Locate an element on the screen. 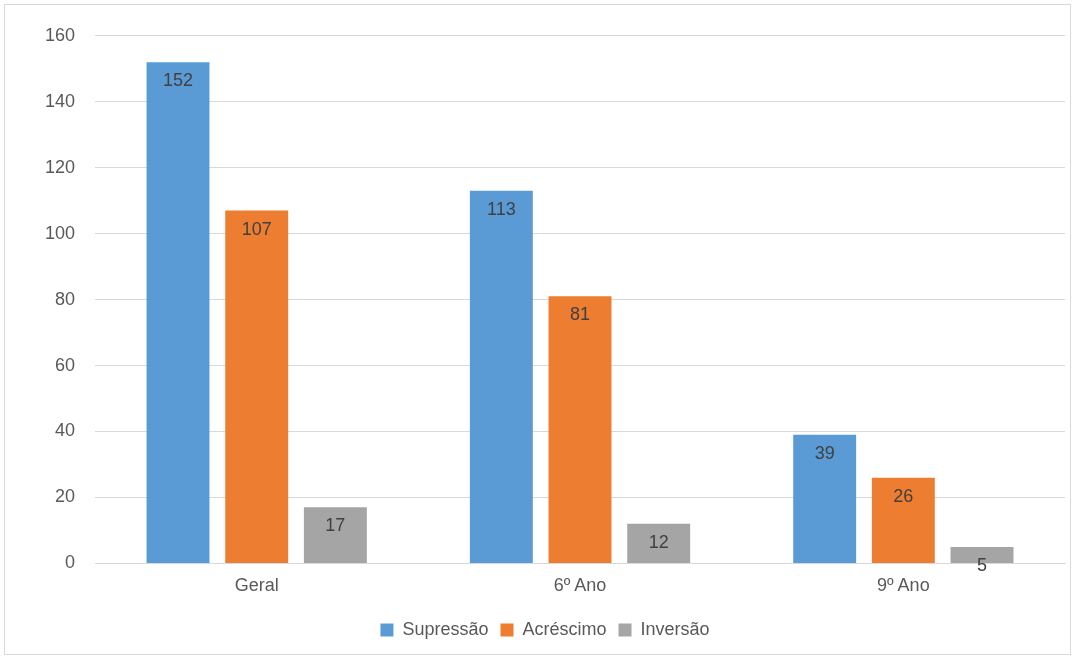 This screenshot has height=659, width=1075. y-tick-label: 140 is located at coordinates (60, 100).